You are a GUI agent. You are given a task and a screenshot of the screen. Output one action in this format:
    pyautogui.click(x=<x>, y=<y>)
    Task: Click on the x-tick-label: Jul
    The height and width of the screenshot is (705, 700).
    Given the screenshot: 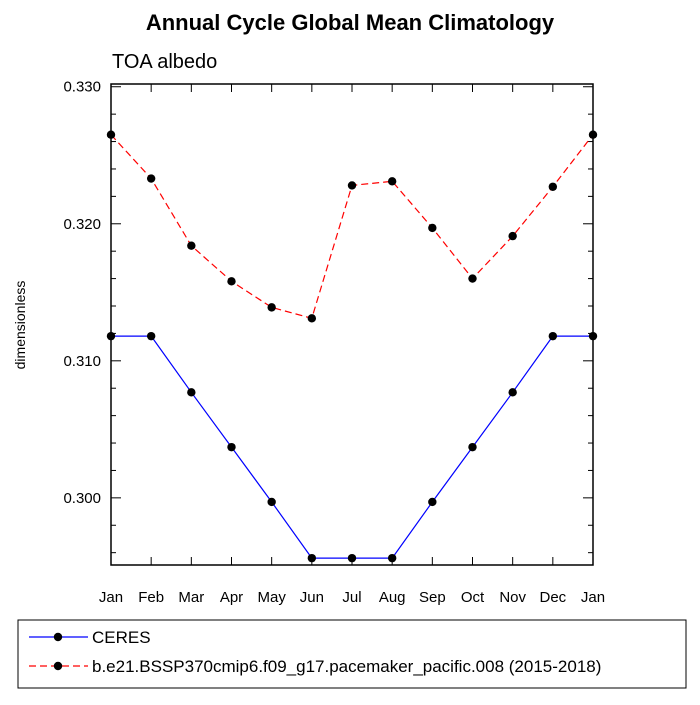 What is the action you would take?
    pyautogui.click(x=351, y=597)
    